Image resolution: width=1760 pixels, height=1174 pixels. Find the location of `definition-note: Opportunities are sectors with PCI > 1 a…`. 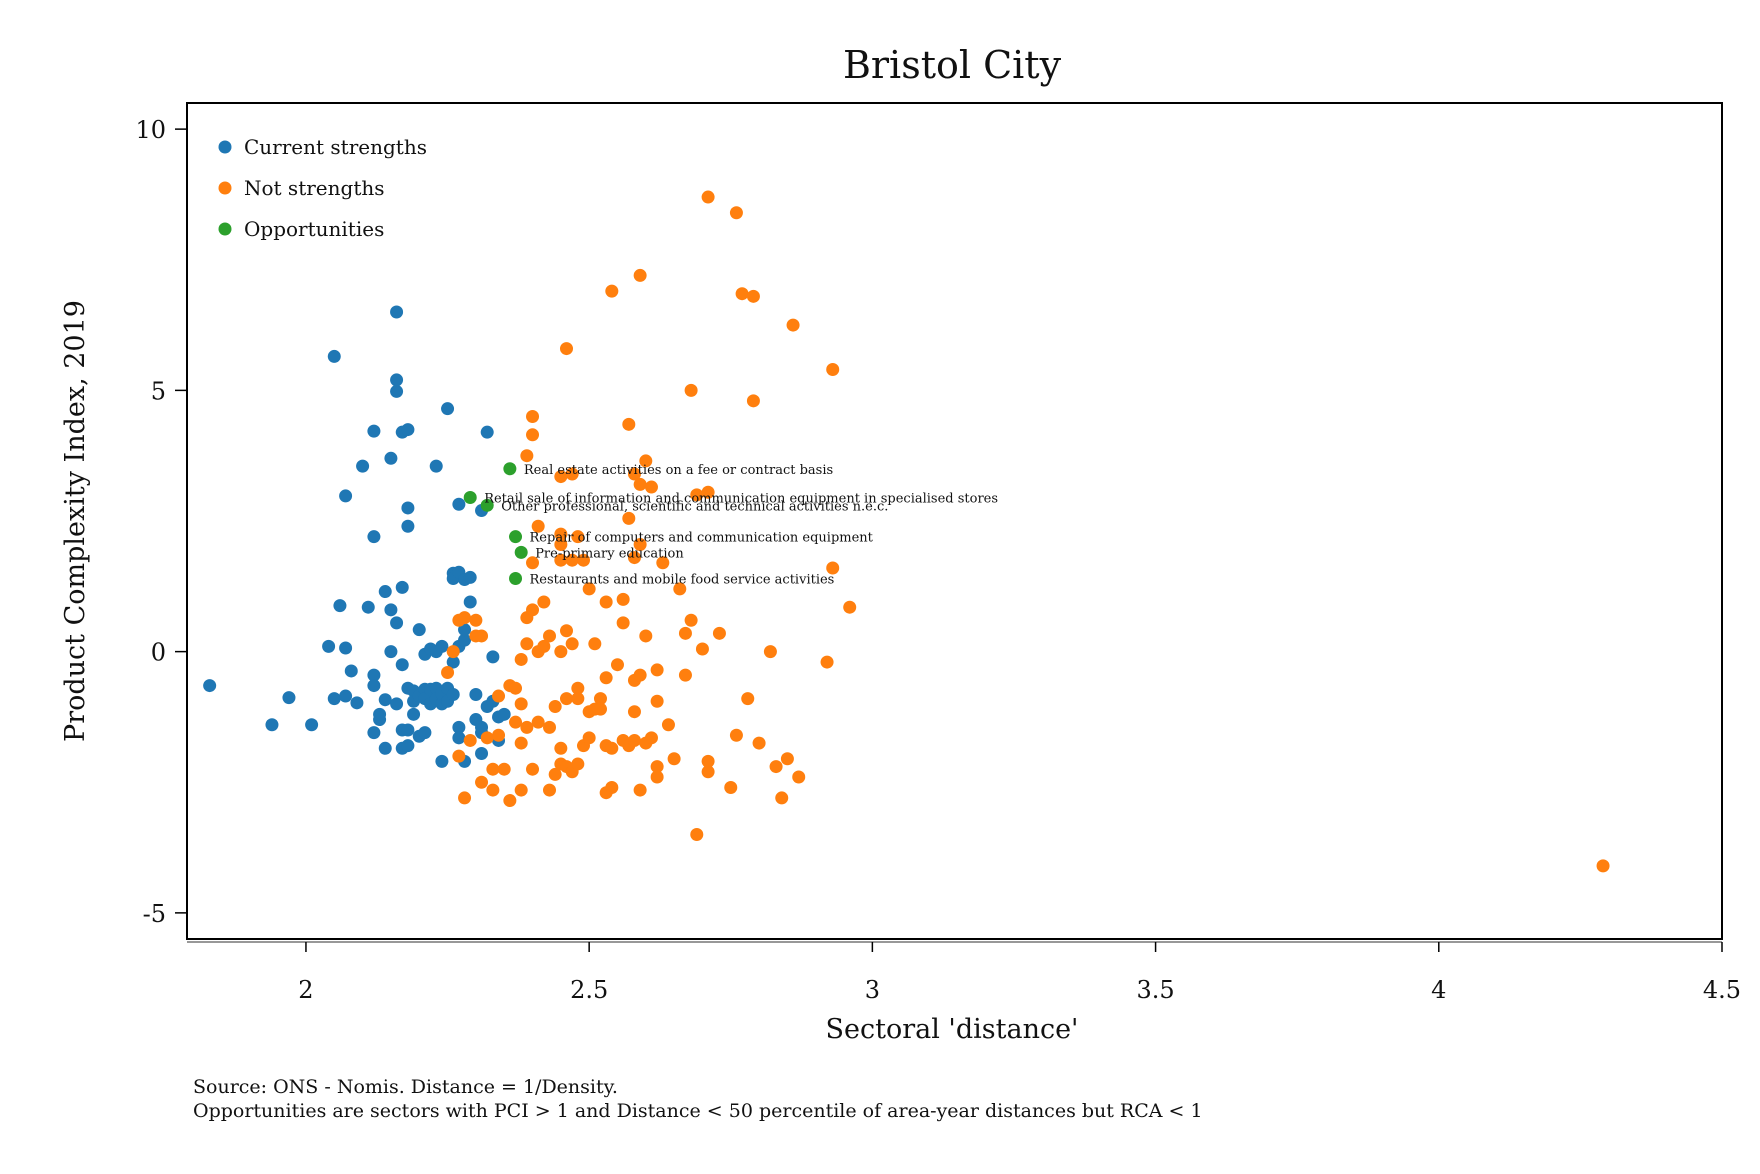

definition-note: Opportunities are sectors with PCI > 1 a… is located at coordinates (698, 1111).